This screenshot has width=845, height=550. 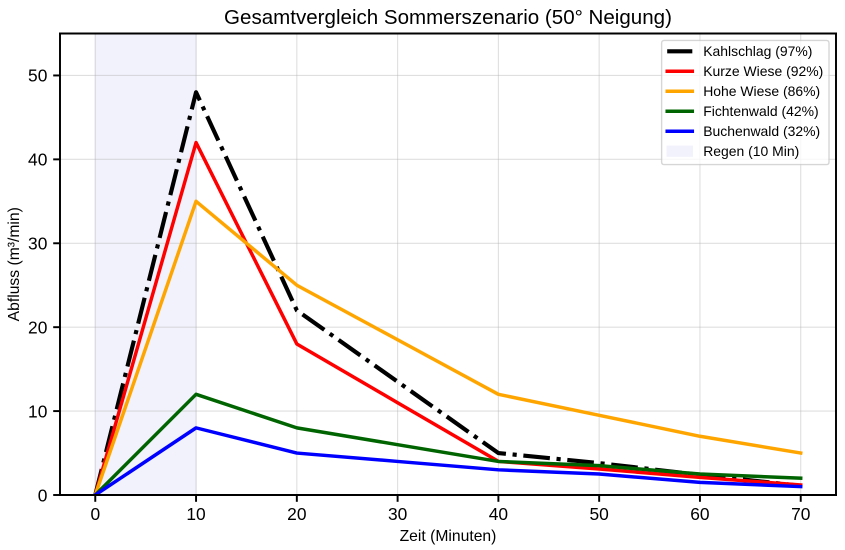 What do you see at coordinates (760, 111) in the screenshot?
I see `svg-text: Fichtenwald (42%)` at bounding box center [760, 111].